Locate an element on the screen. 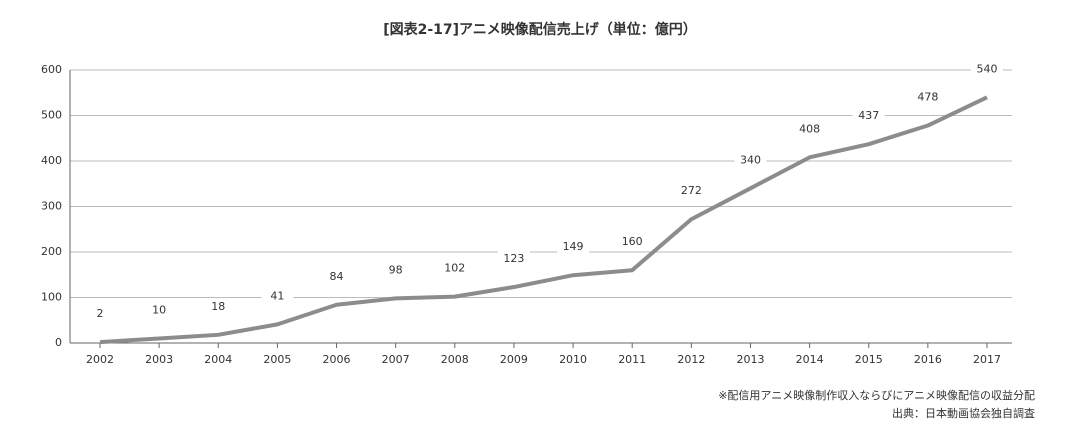  data-label: 102 is located at coordinates (454, 268).